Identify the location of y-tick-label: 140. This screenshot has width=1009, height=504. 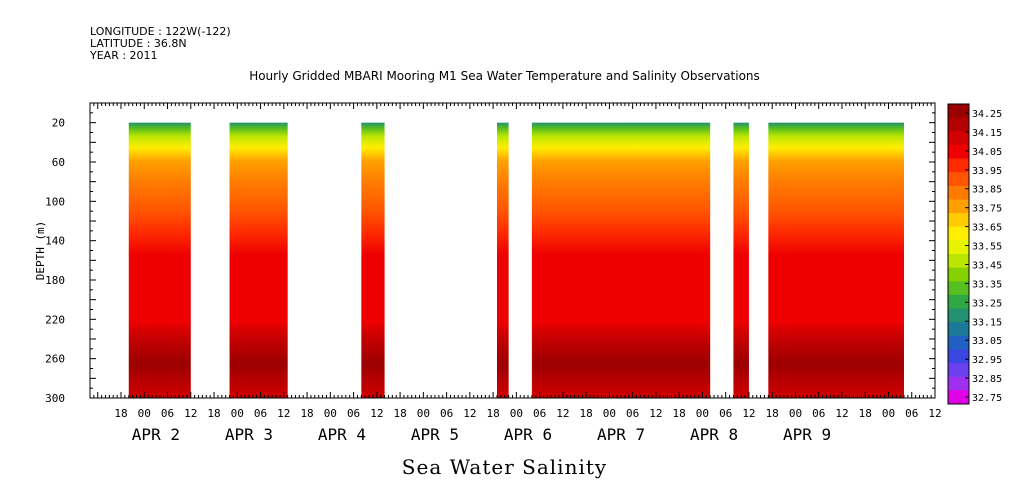
(55, 241).